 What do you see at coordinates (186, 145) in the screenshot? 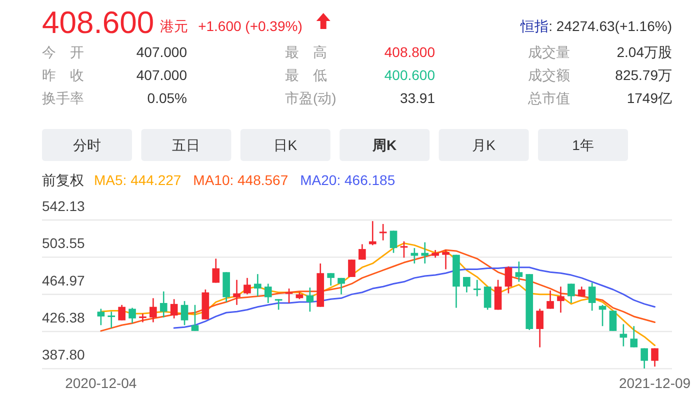
I see `text: 五日` at bounding box center [186, 145].